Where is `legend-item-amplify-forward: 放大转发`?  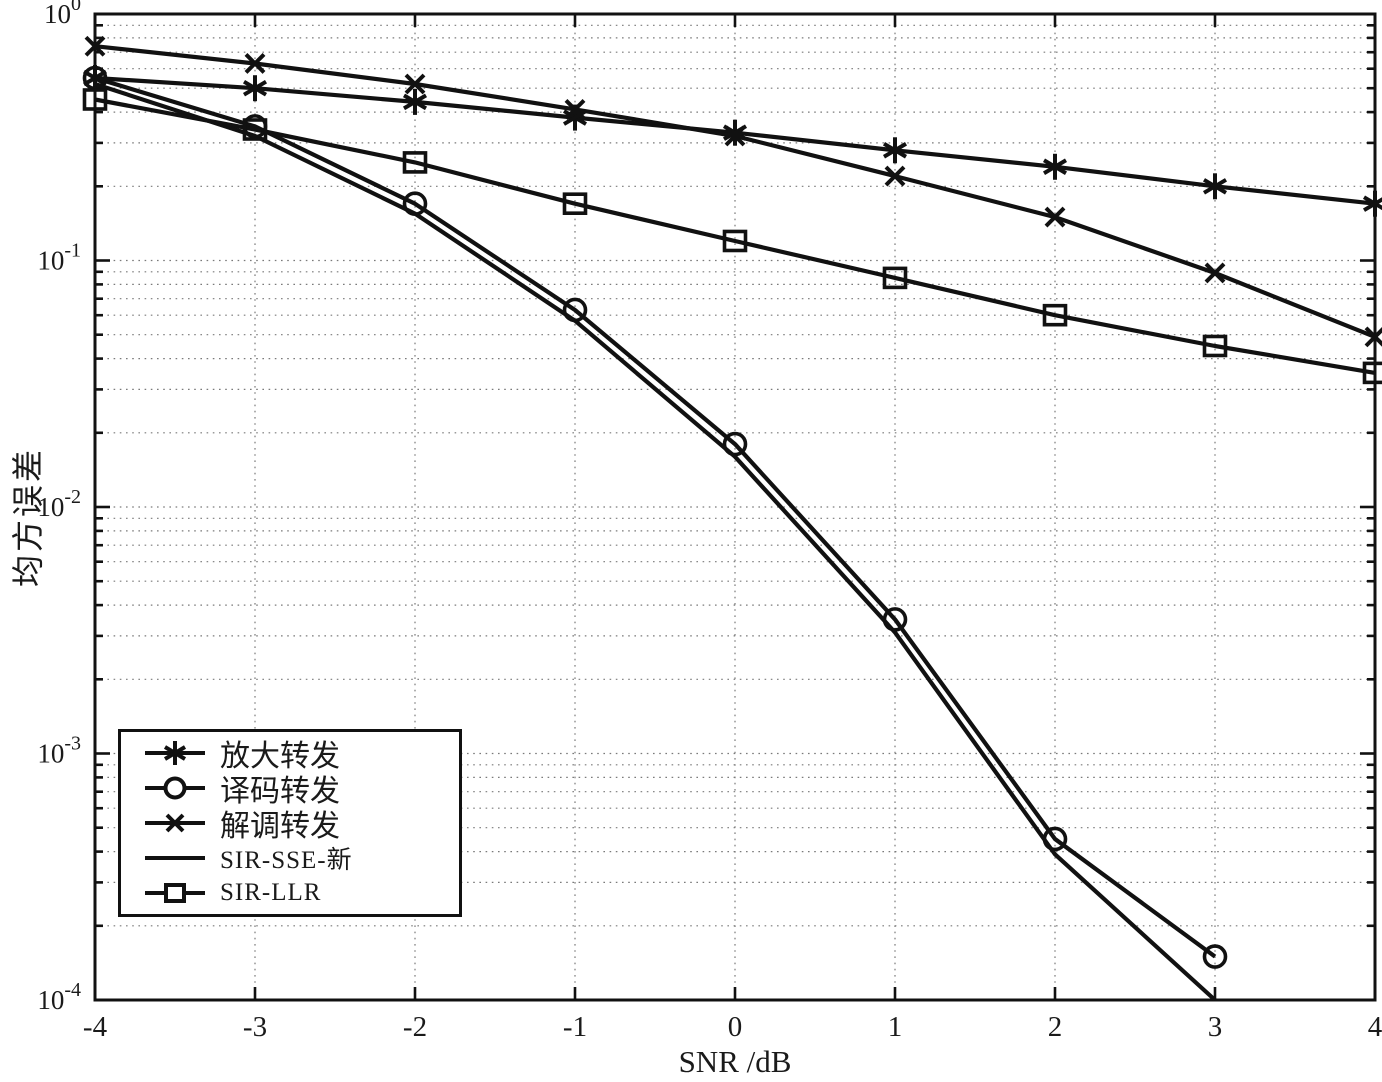
legend-item-amplify-forward: 放大转发 is located at coordinates (301, 754).